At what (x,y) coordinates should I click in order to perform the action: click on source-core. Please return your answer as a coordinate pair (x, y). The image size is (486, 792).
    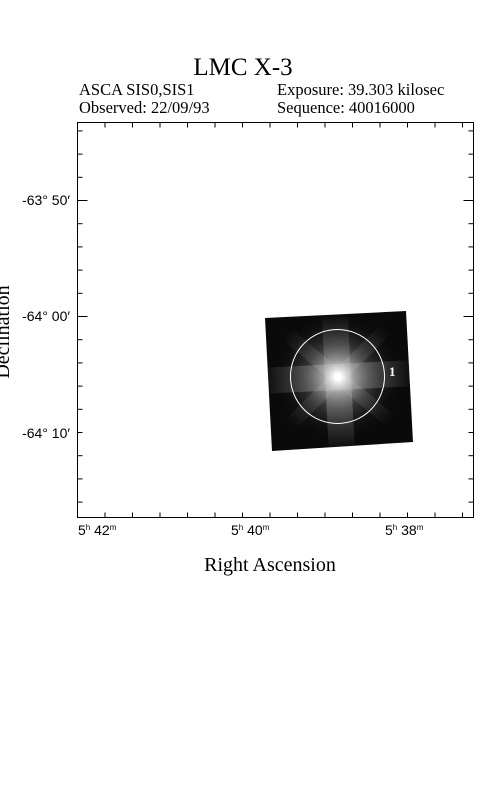
    Looking at the image, I should click on (338, 377).